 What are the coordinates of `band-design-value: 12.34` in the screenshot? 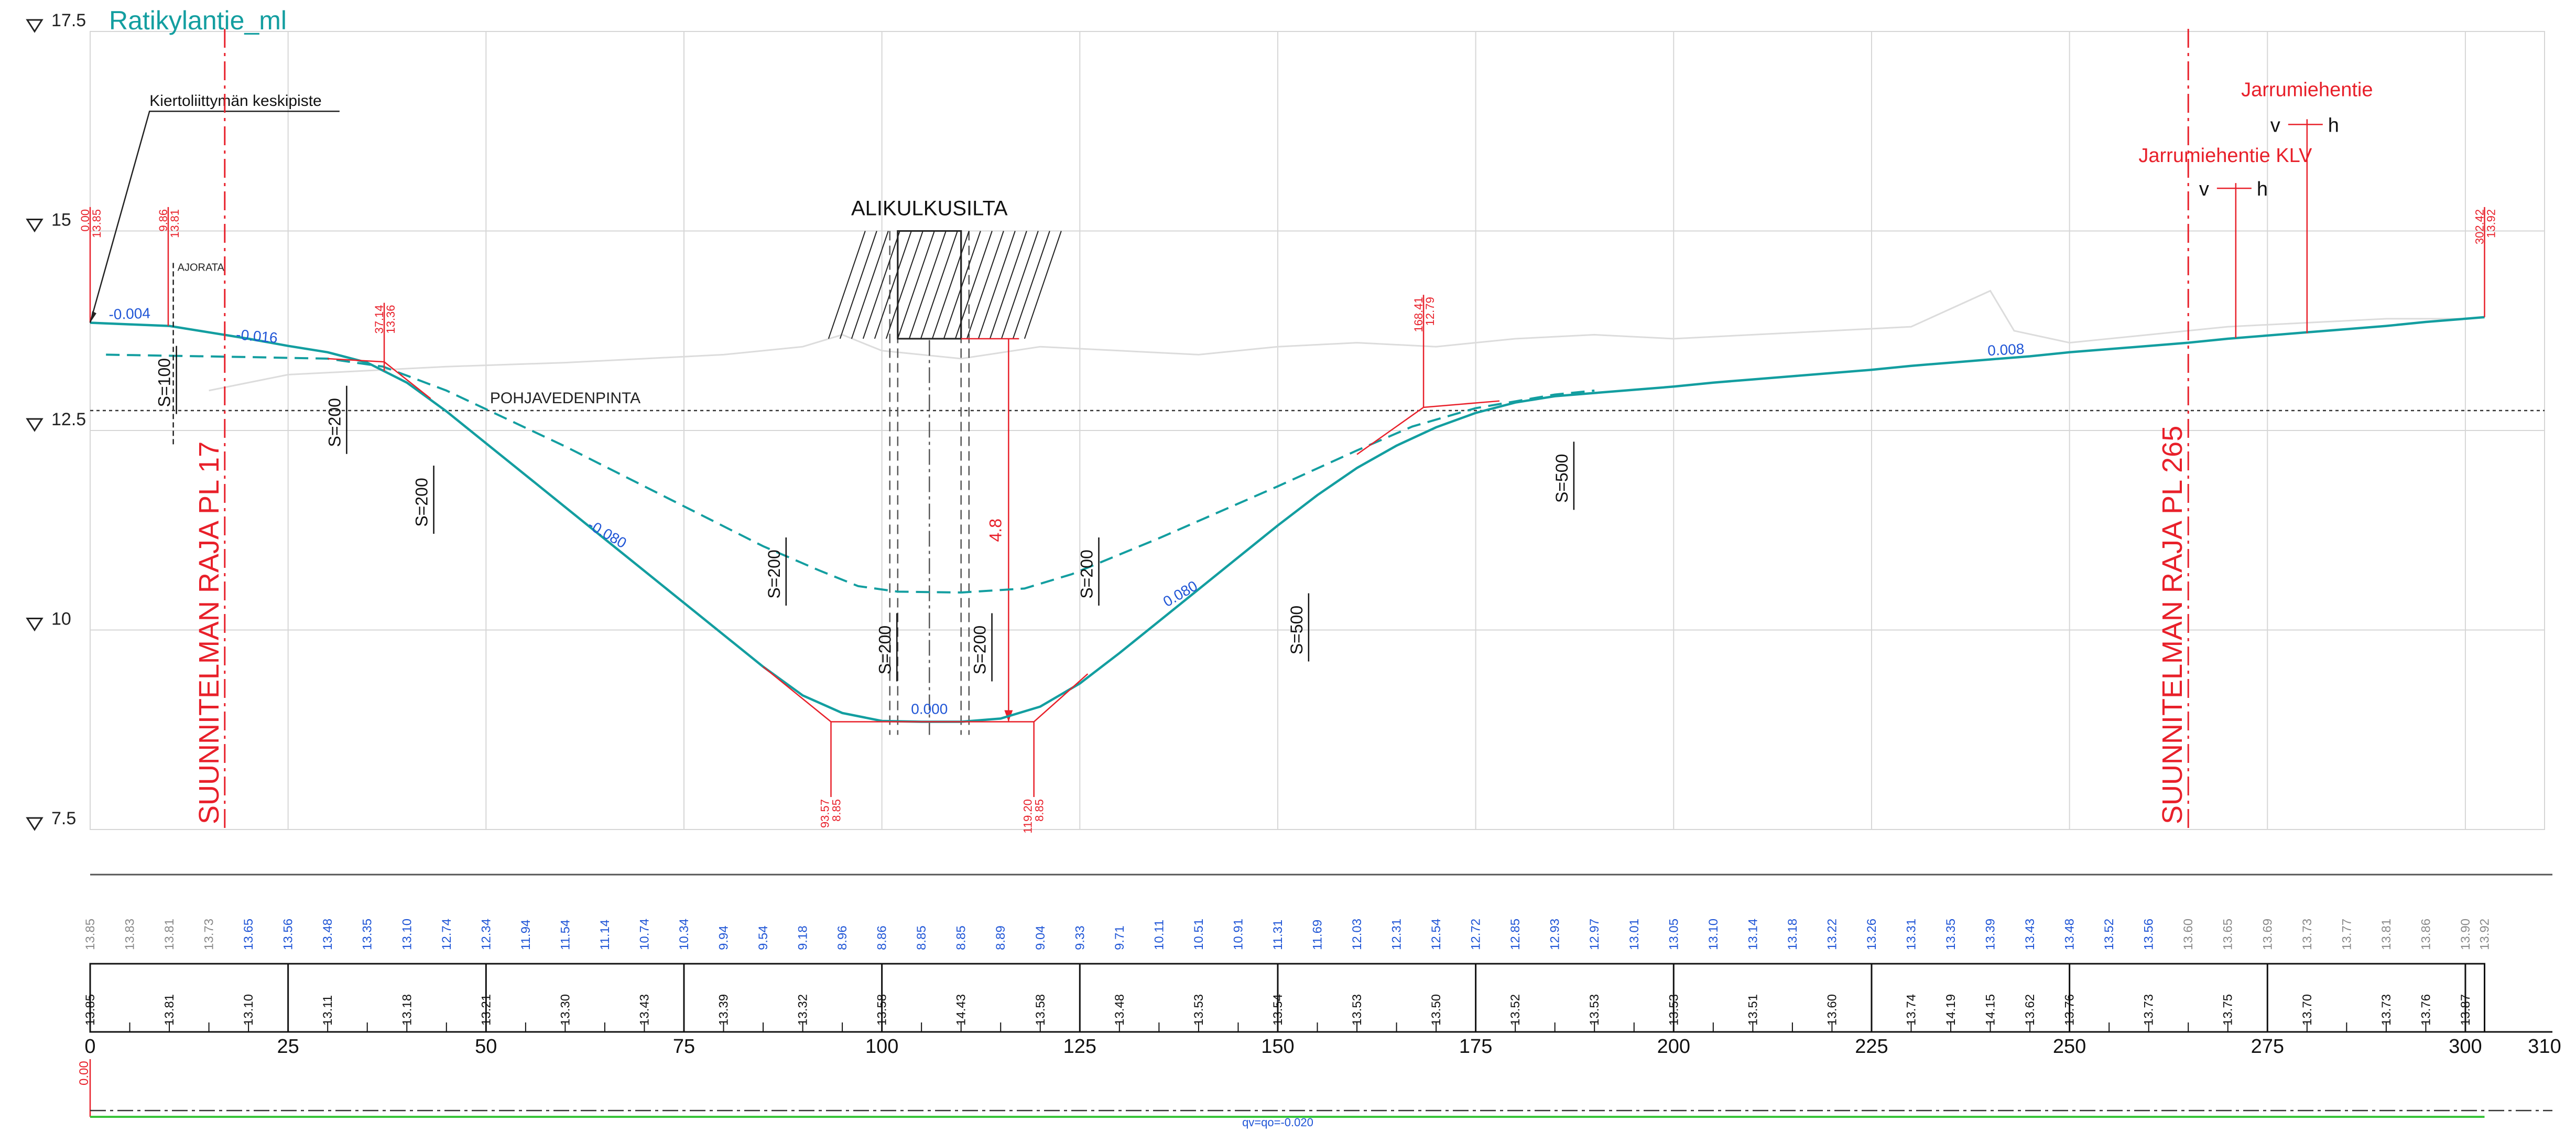 It's located at (486, 934).